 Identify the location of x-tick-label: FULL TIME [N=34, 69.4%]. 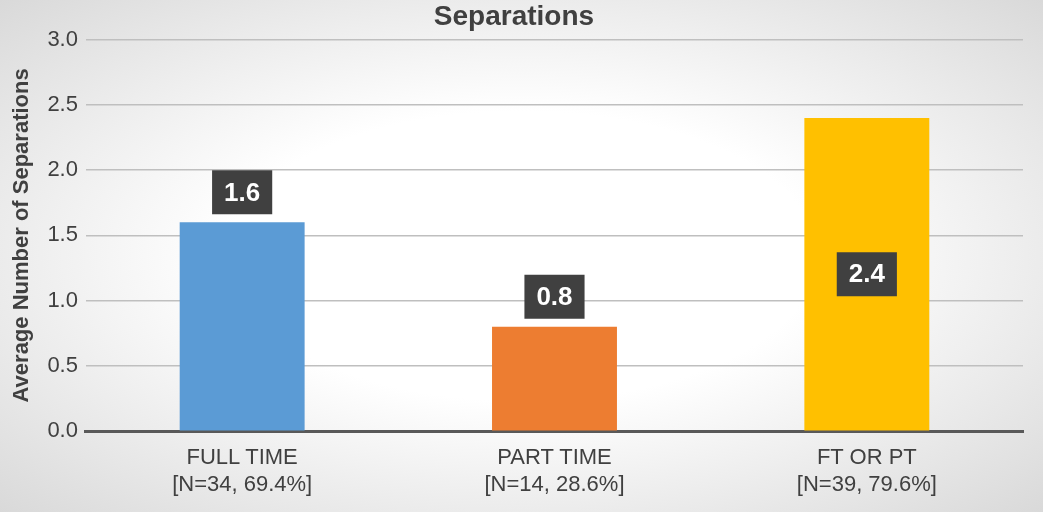
(242, 470).